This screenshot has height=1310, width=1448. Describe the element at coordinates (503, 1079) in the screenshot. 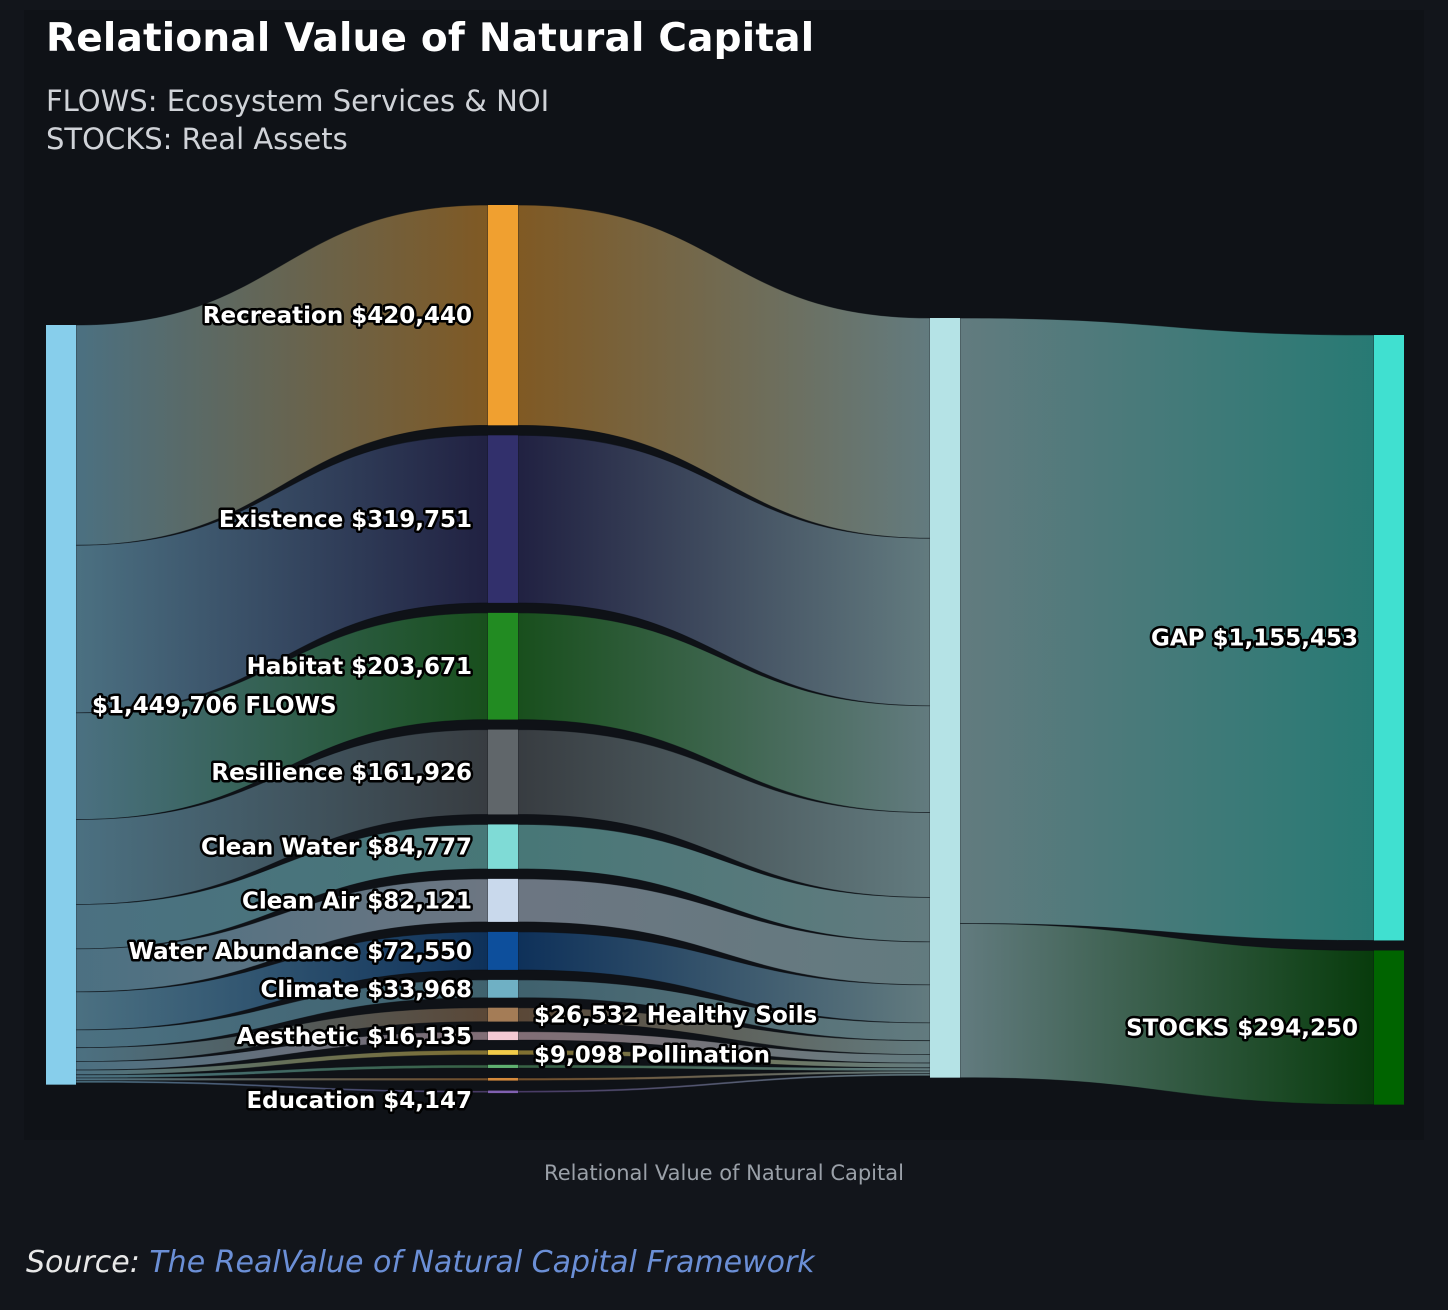

I see `node-unlabeled_orange` at that location.